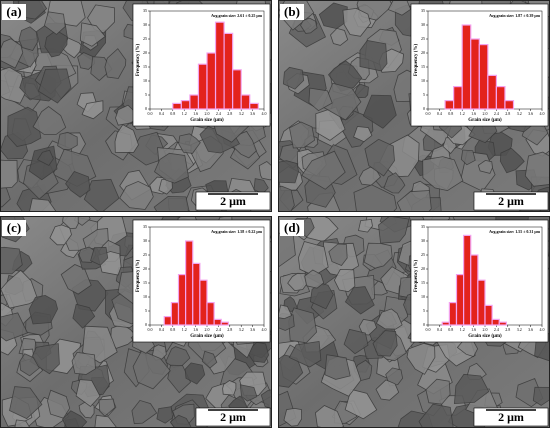 Image resolution: width=550 pixels, height=429 pixels. What do you see at coordinates (519, 329) in the screenshot?
I see `x-tick-label: 3.2` at bounding box center [519, 329].